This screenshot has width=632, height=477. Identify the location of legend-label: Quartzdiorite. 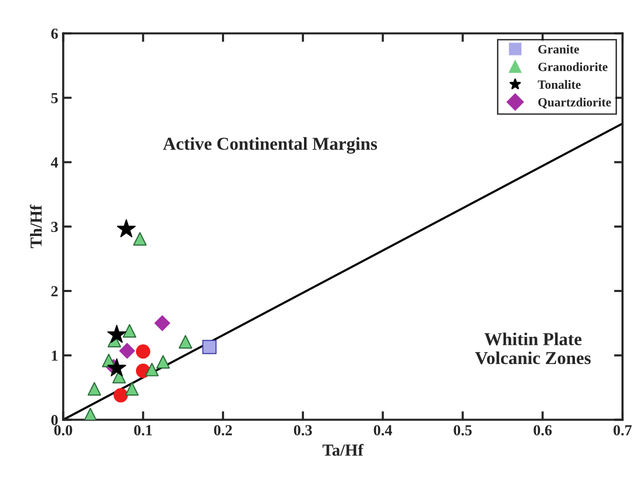
(574, 103).